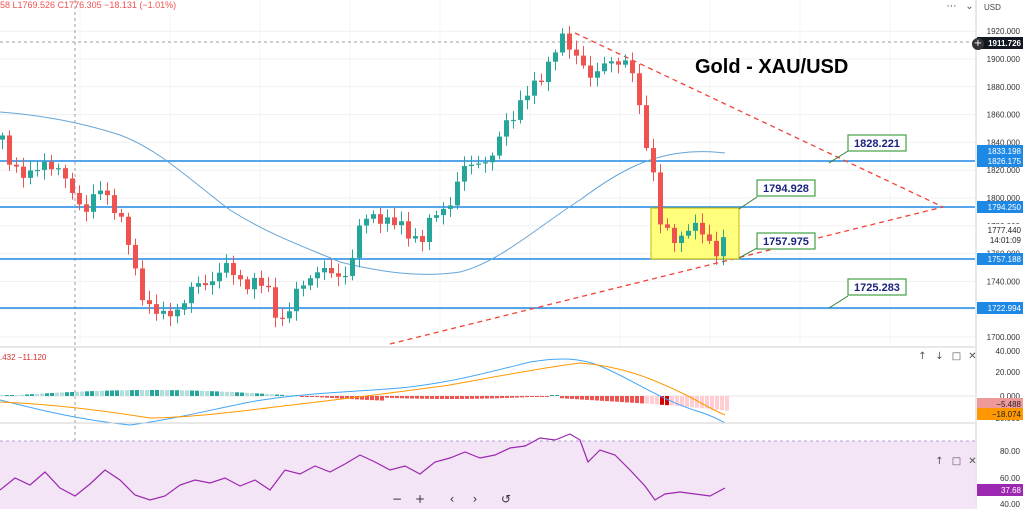  I want to click on chevron-down-icon: ⌄, so click(969, 6).